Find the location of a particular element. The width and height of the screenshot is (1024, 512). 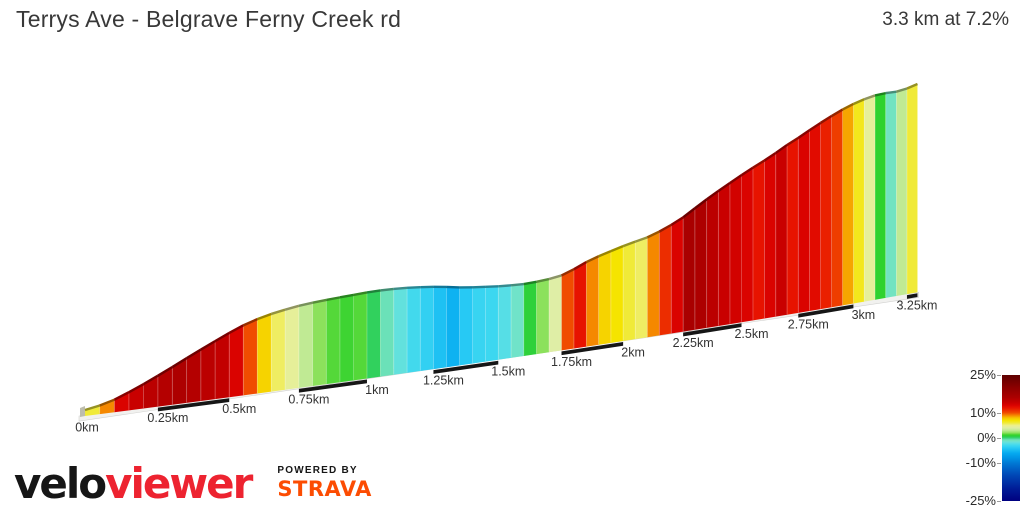

x-axis-label: 3km is located at coordinates (864, 315).